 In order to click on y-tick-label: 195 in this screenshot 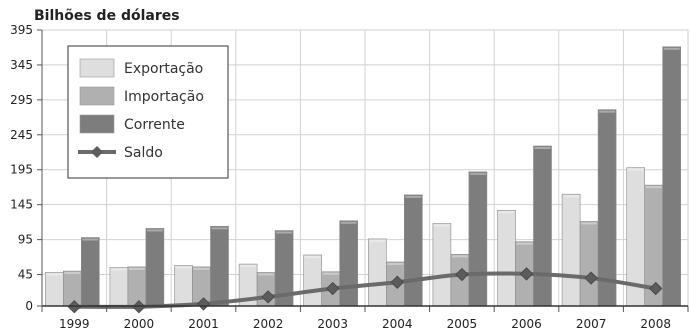, I will do `click(21, 170)`.